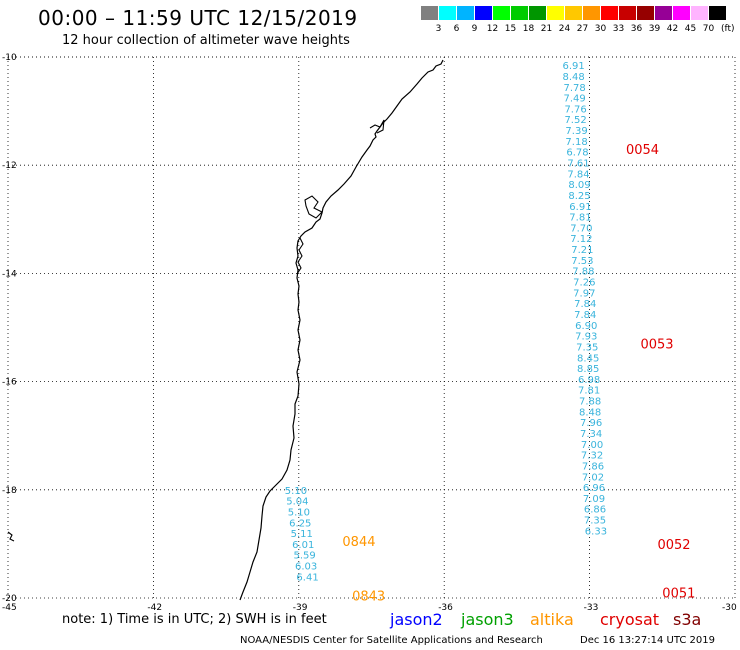 The image size is (740, 650). What do you see at coordinates (307, 577) in the screenshot?
I see `swh-value: 6.41` at bounding box center [307, 577].